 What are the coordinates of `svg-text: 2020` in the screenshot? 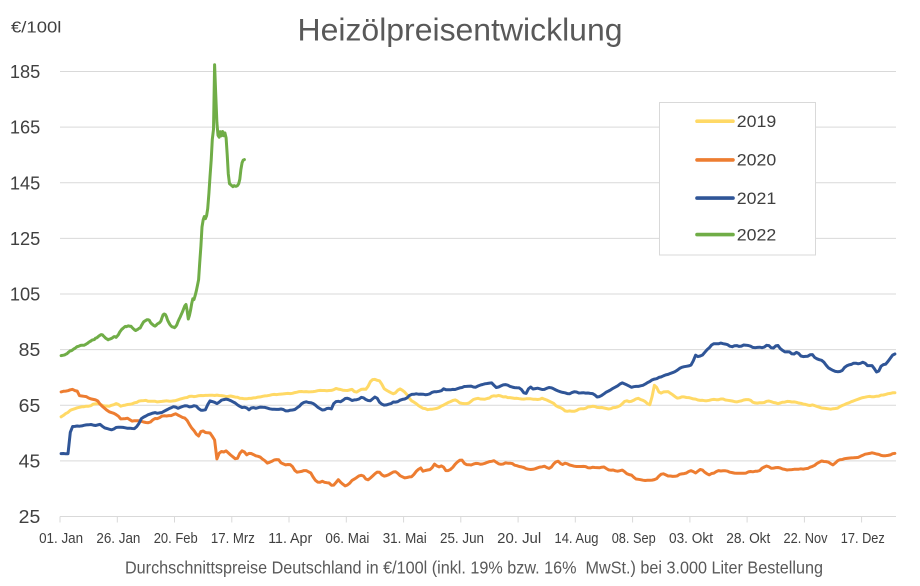 It's located at (757, 160).